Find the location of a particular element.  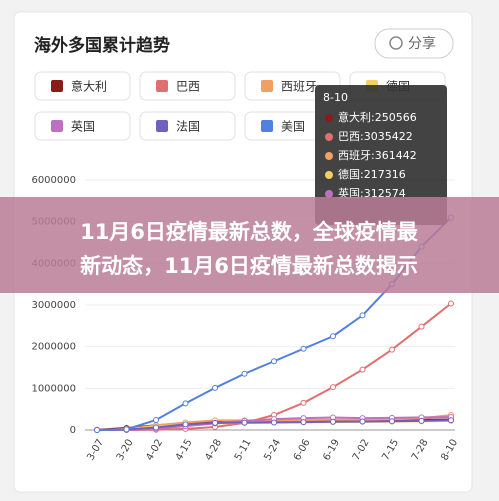

banner-text: 11月6日疫情最新总数，全球疫情最 is located at coordinates (249, 232).